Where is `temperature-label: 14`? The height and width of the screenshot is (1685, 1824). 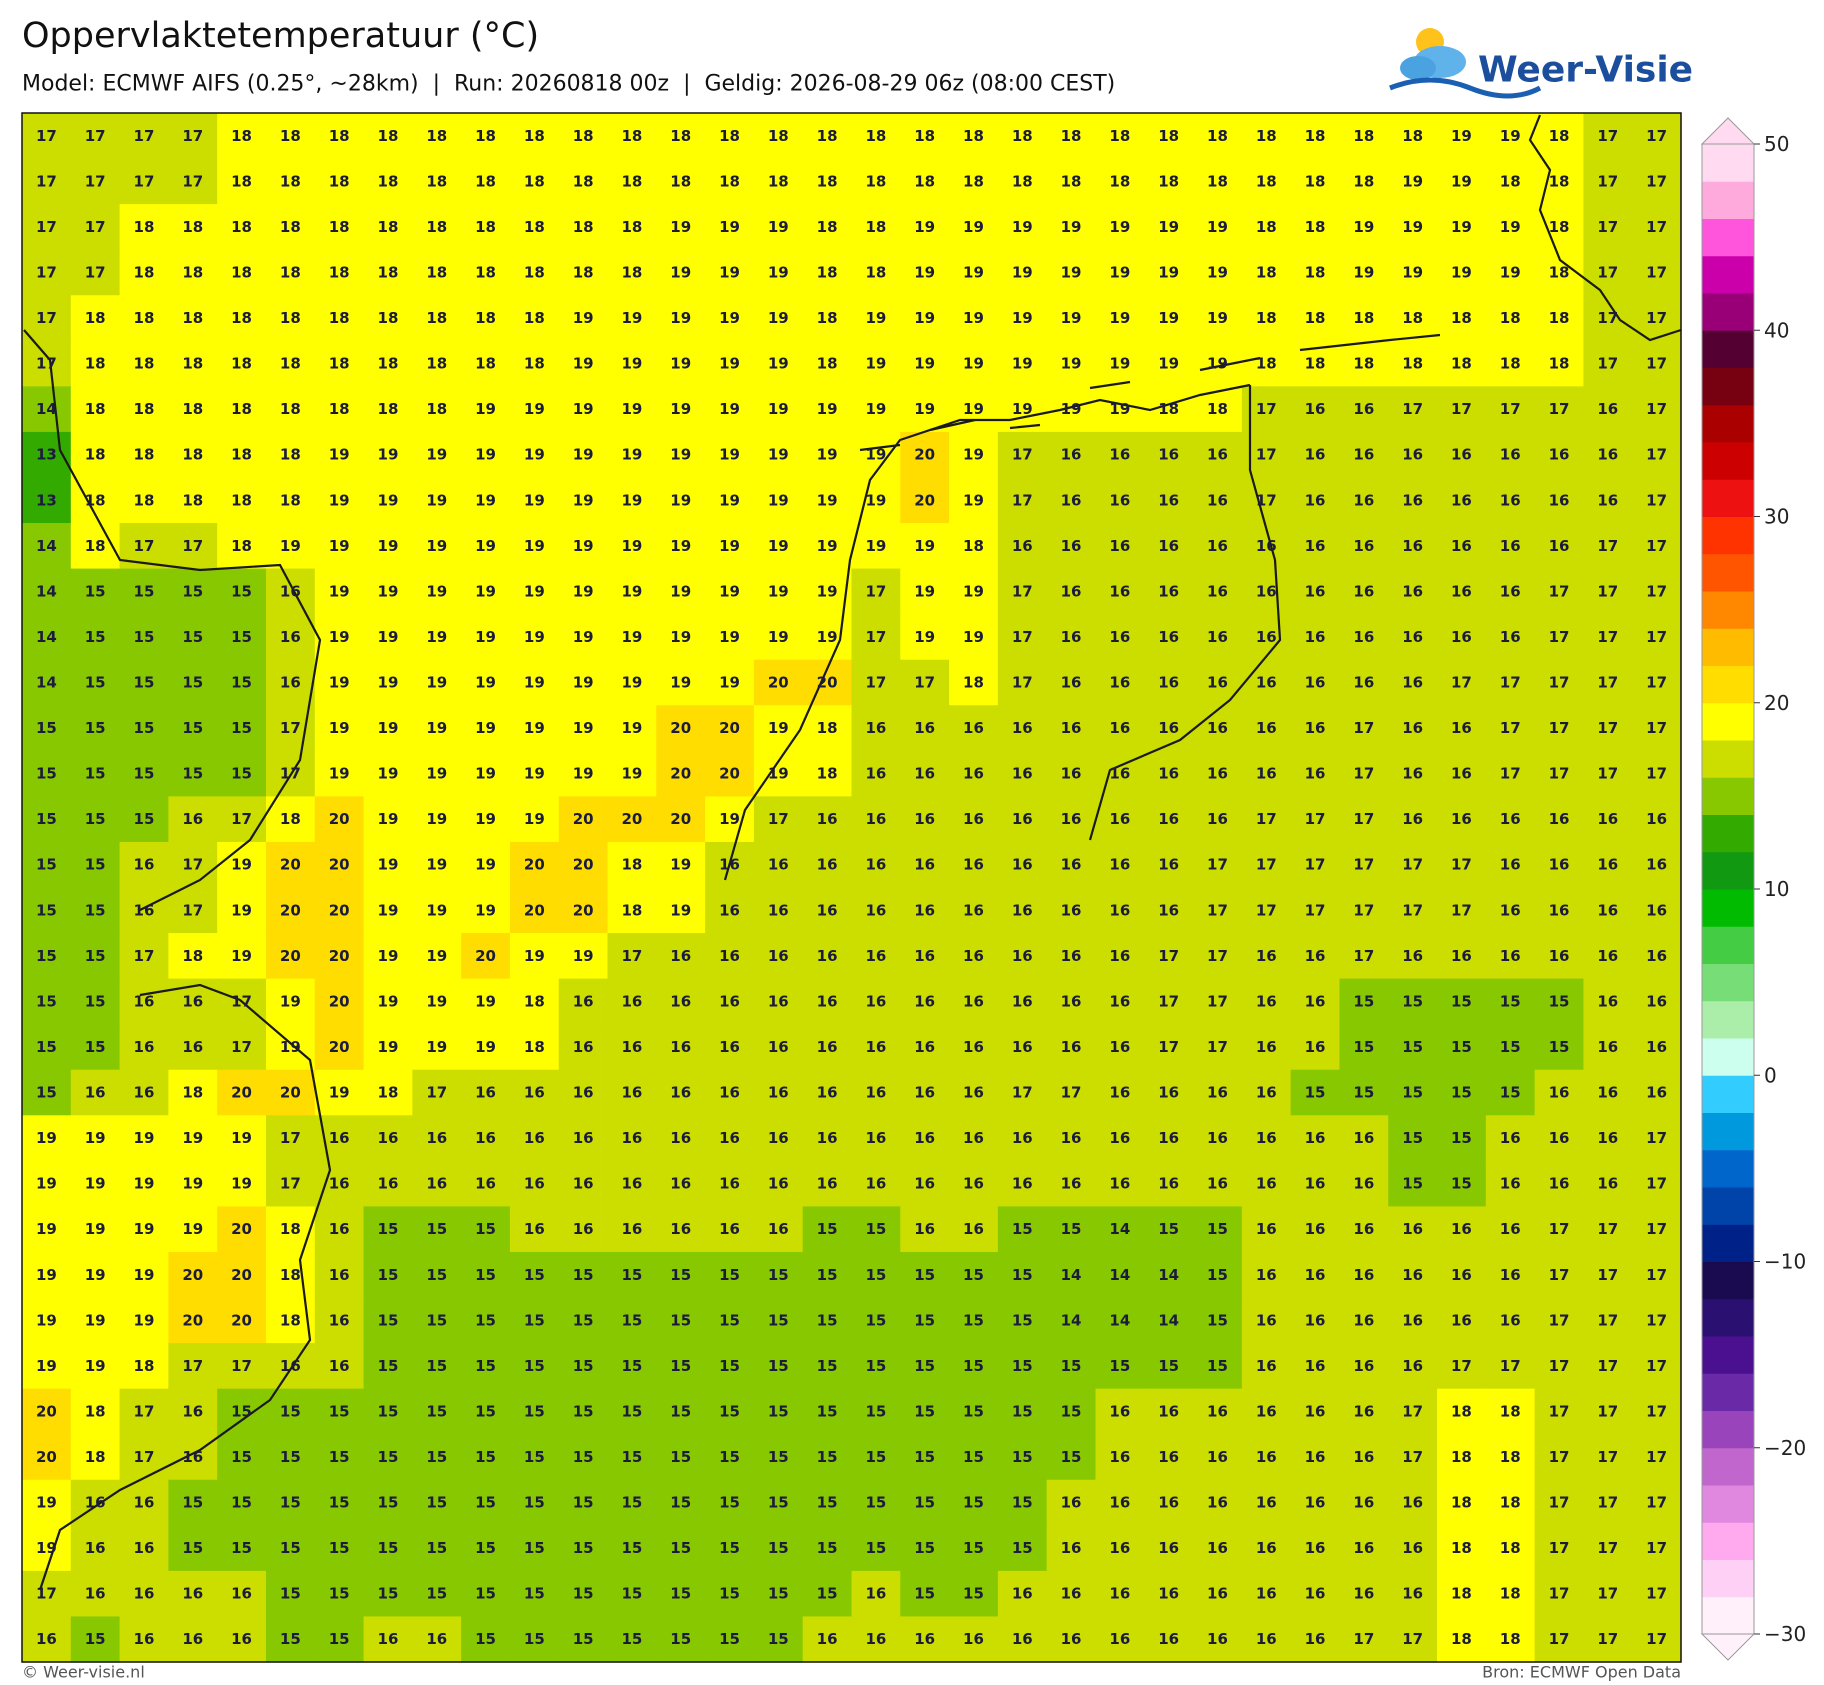 temperature-label: 14 is located at coordinates (1168, 1275).